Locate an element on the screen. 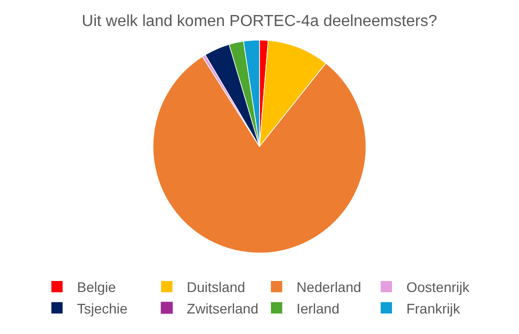  legend-label: Duitsland is located at coordinates (216, 287).